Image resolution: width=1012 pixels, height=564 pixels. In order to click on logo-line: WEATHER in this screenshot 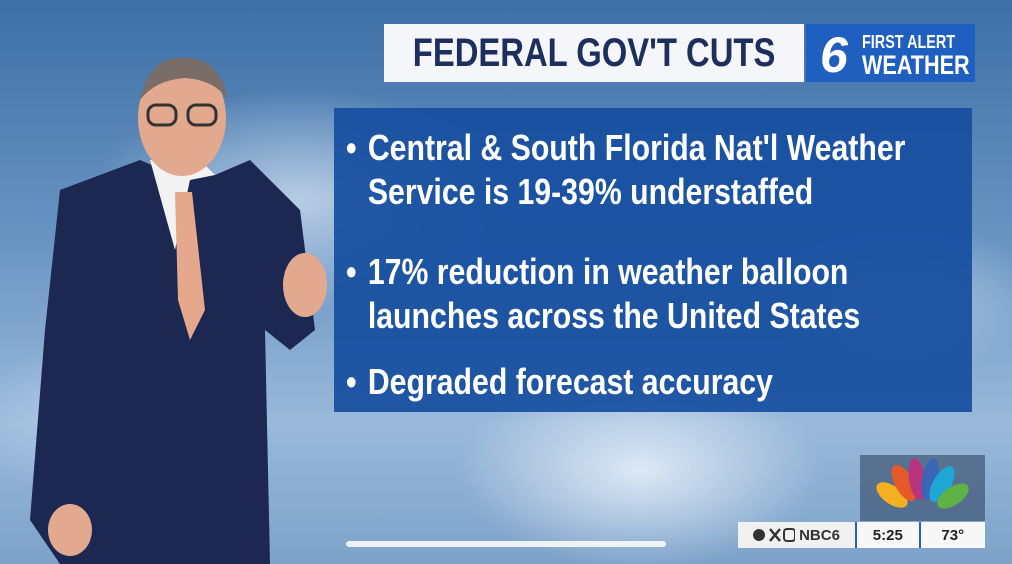, I will do `click(916, 65)`.